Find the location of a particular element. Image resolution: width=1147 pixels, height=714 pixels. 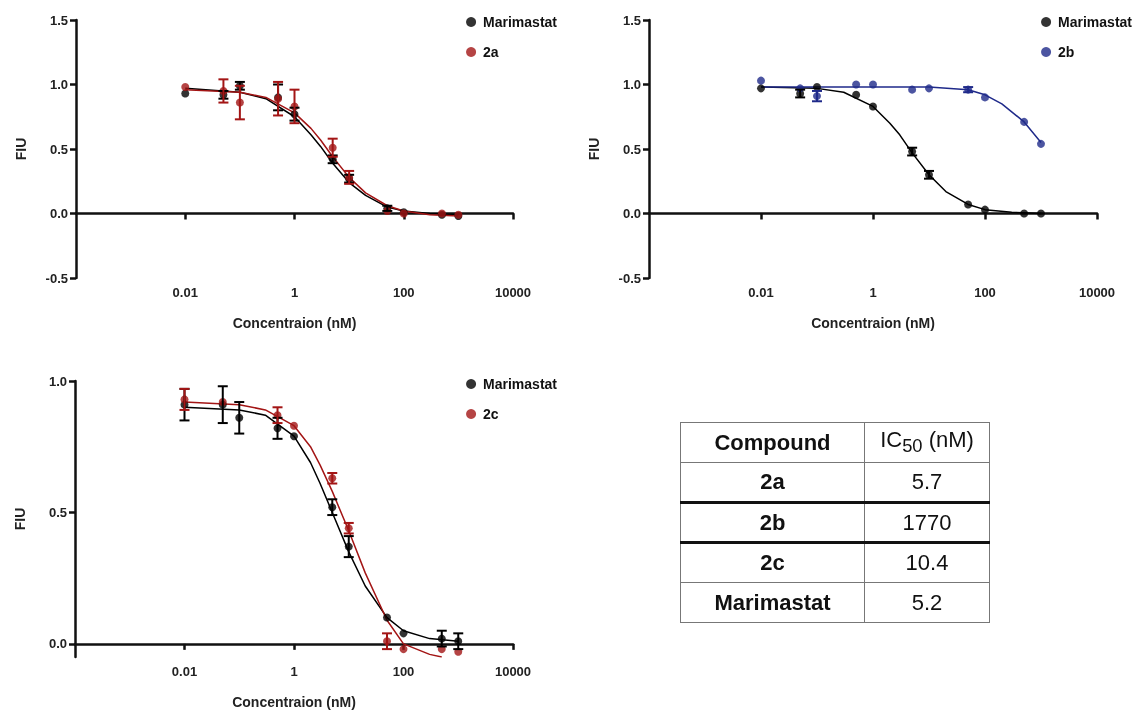

text: 1770 is located at coordinates (927, 522).